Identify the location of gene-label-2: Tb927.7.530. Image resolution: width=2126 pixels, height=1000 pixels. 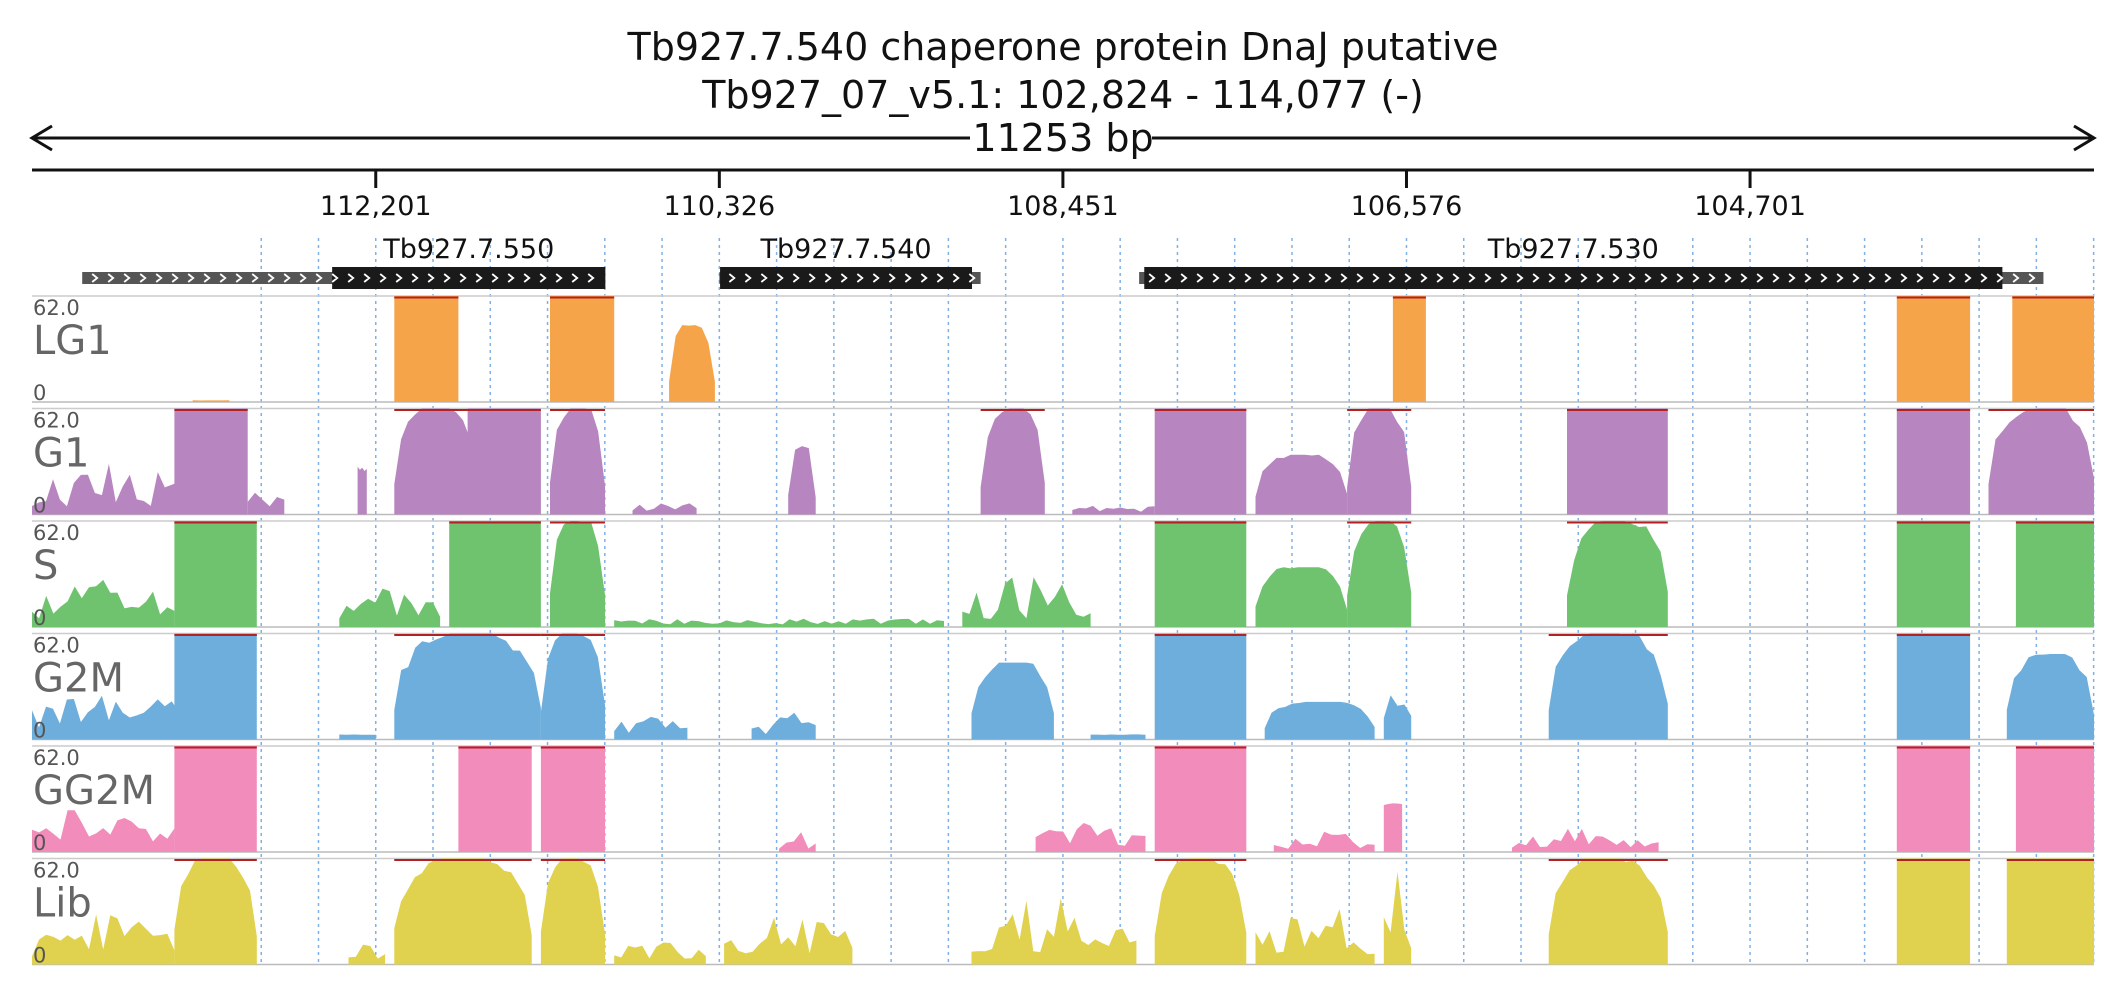
(1573, 249).